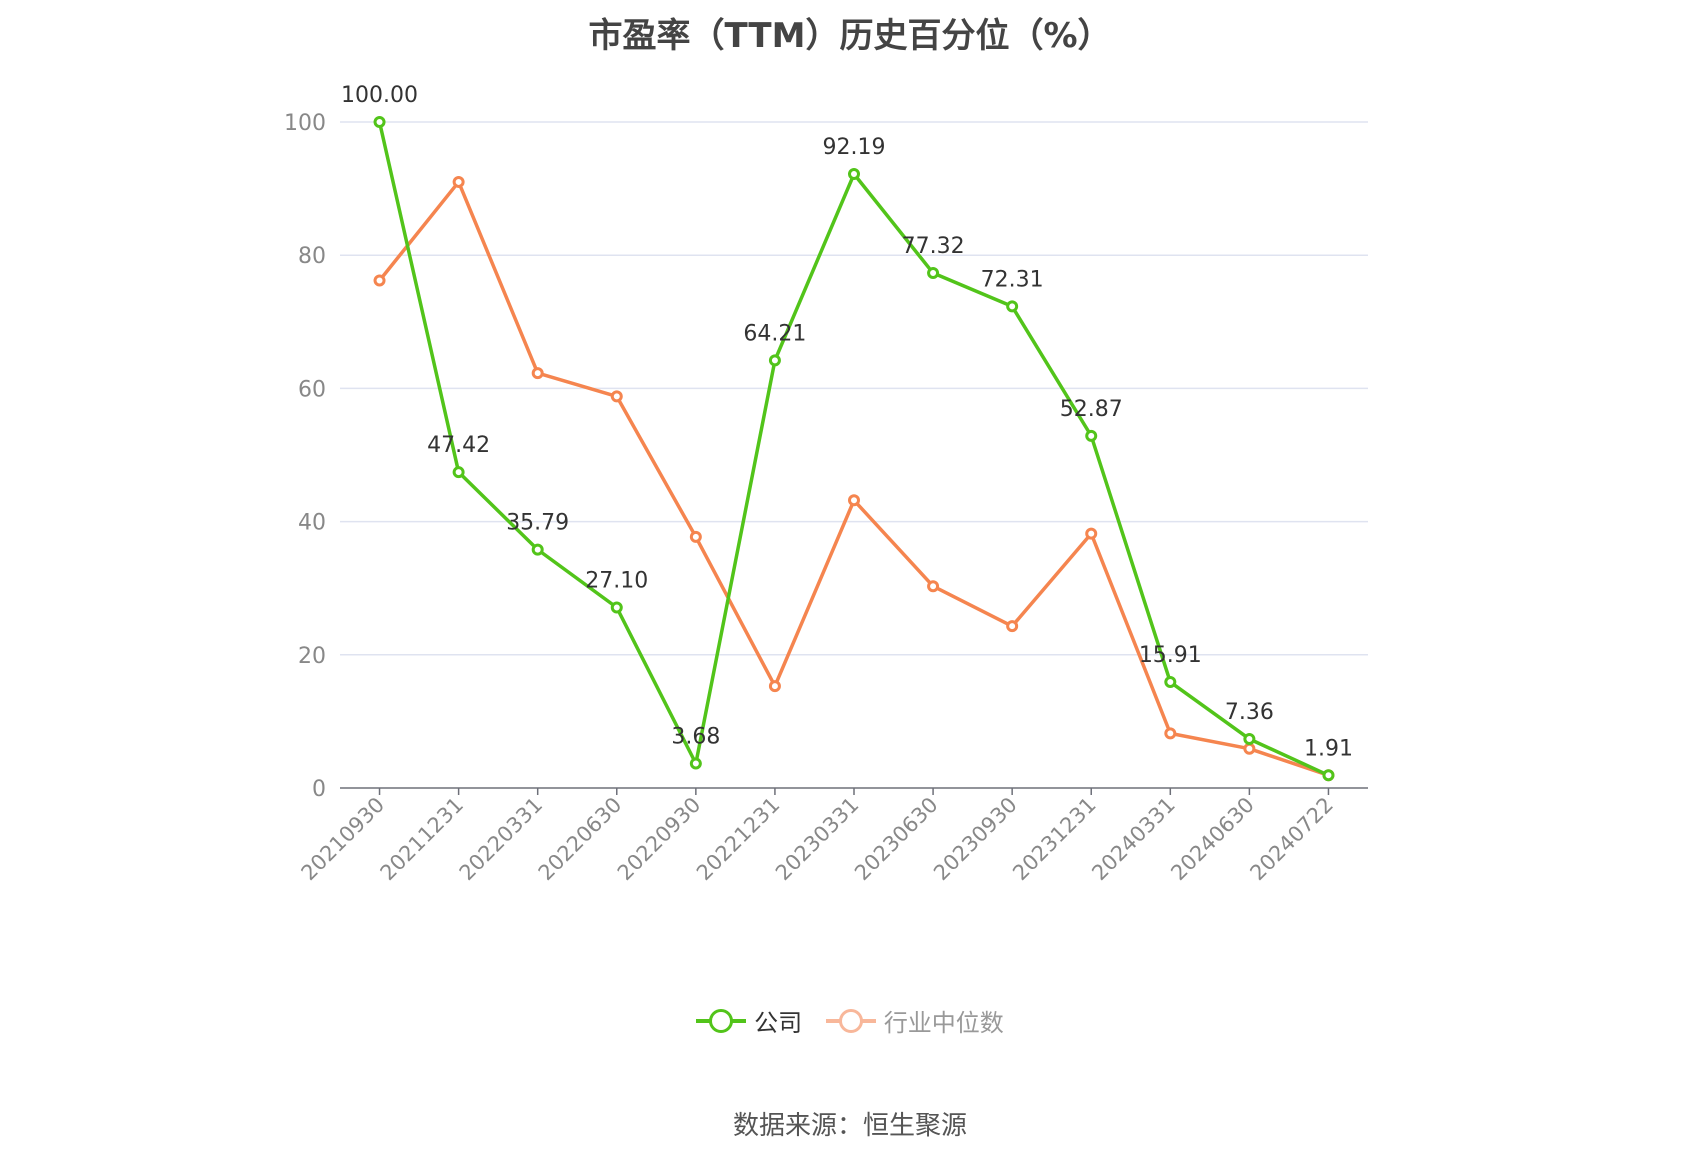 The width and height of the screenshot is (1700, 1150). Describe the element at coordinates (1133, 839) in the screenshot. I see `x-tick-label: 20240331` at that location.